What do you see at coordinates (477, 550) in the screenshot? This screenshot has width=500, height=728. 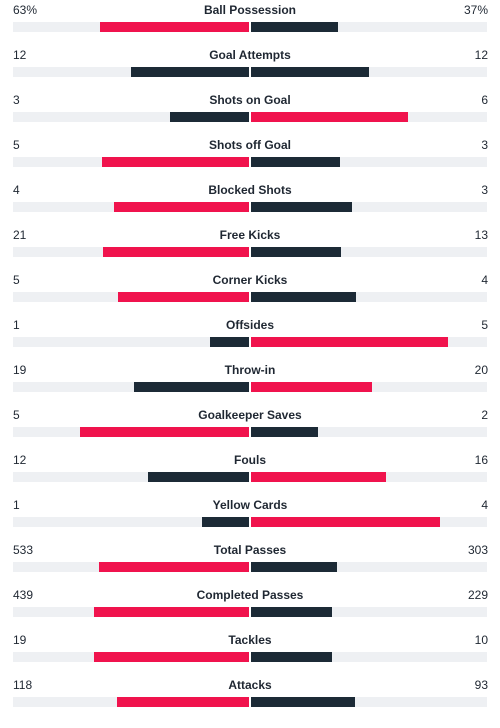 I see `away-value: 303` at bounding box center [477, 550].